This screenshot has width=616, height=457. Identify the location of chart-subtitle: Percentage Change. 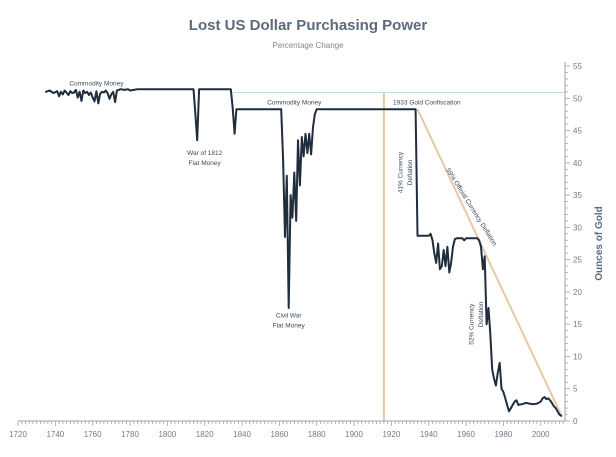
(308, 45).